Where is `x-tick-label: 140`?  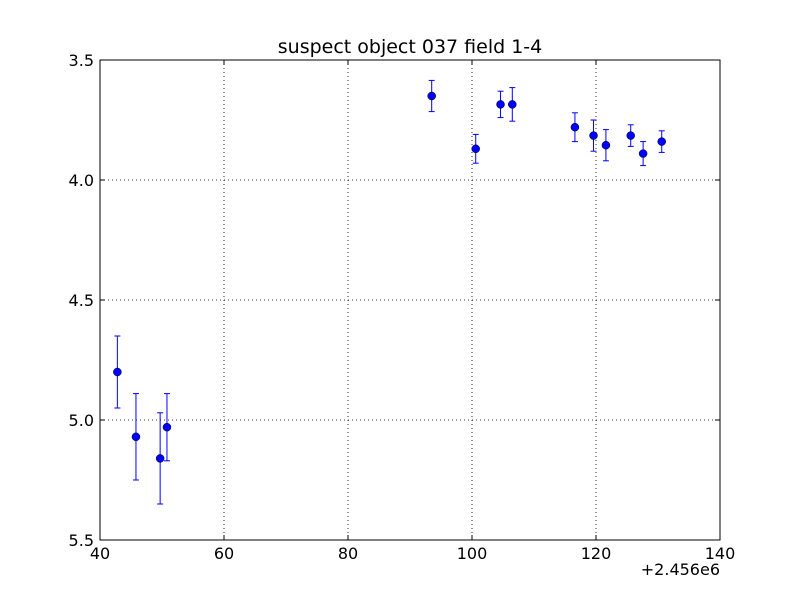
x-tick-label: 140 is located at coordinates (720, 553).